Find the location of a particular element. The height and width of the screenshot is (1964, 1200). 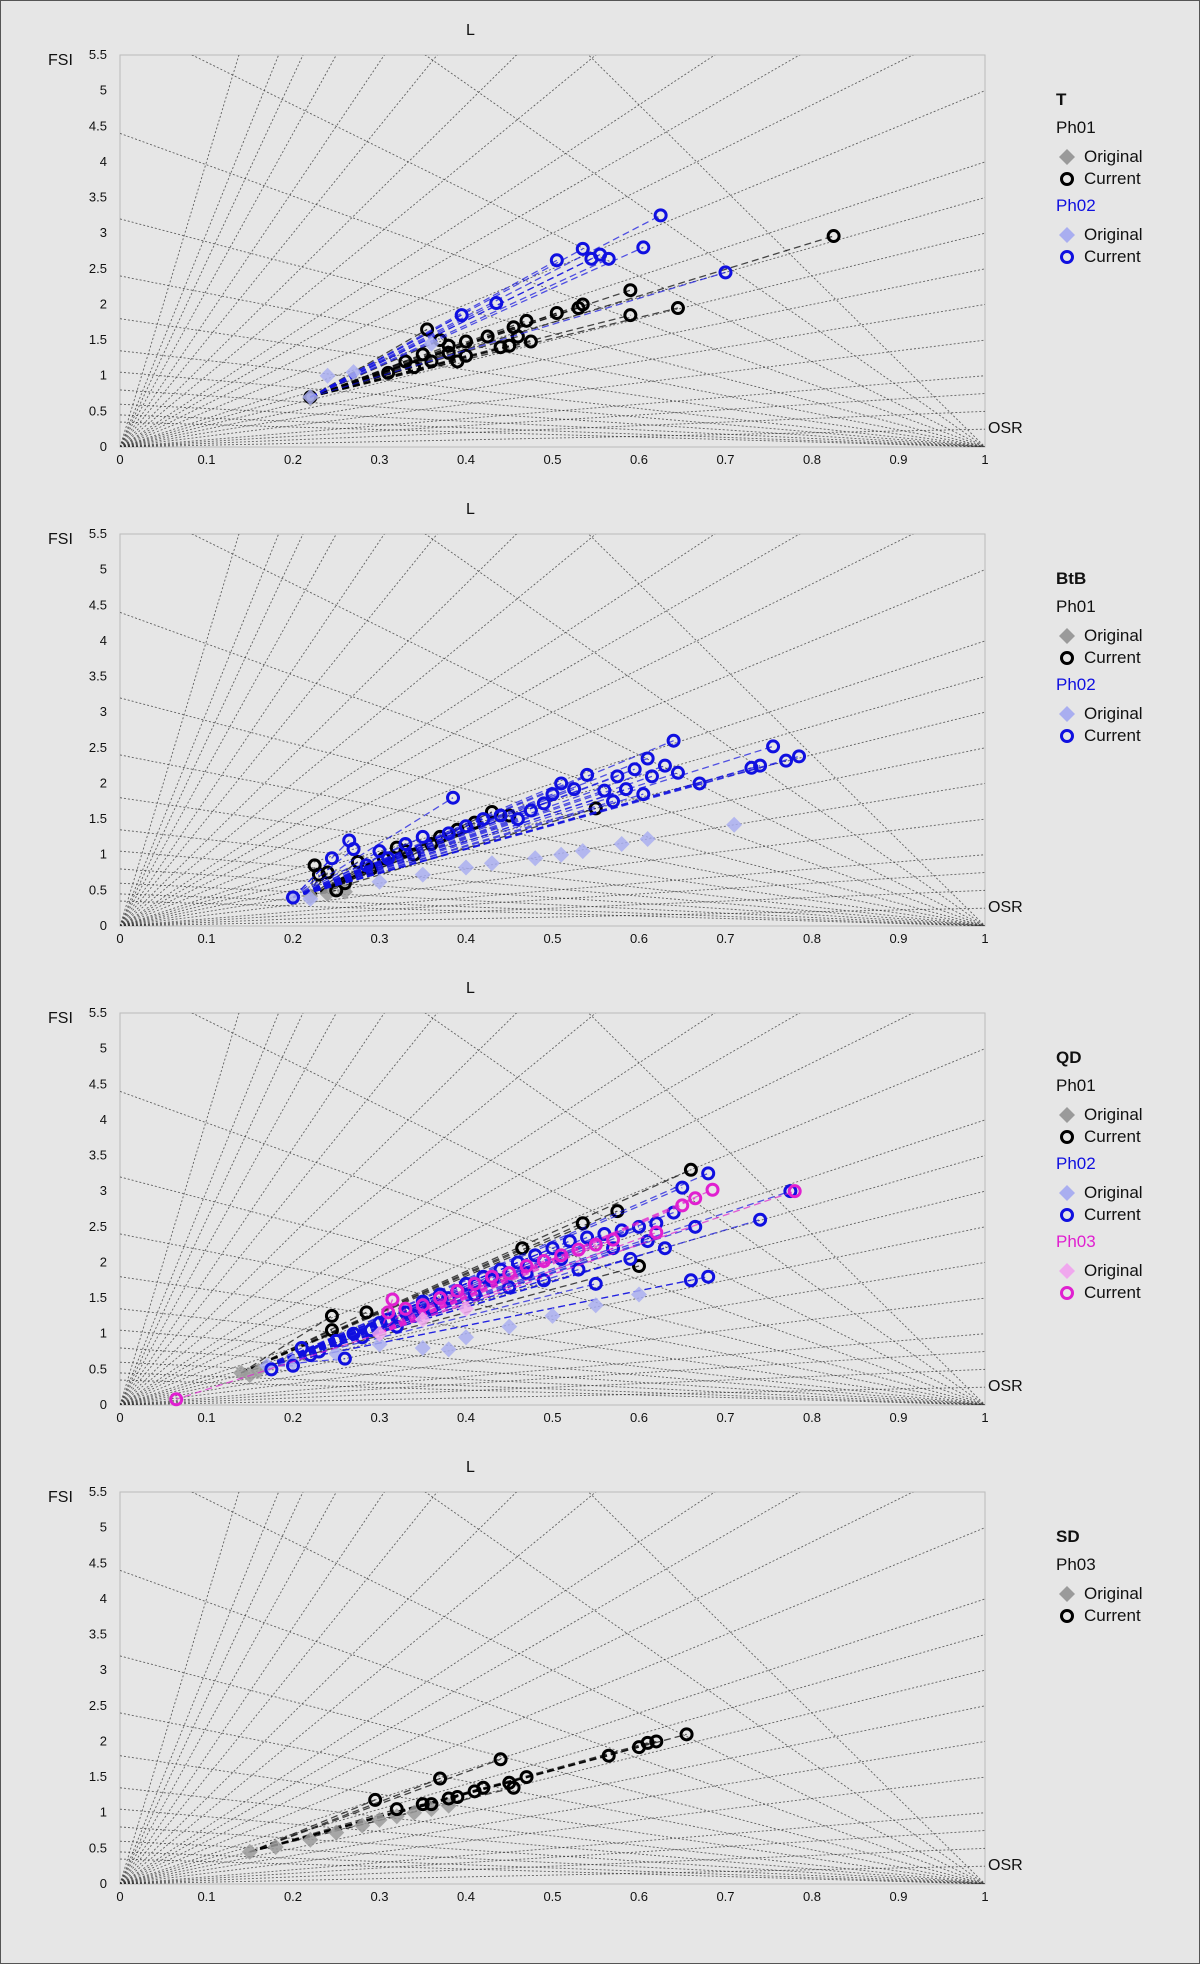

y-tick-label: 3.5 is located at coordinates (98, 1634).